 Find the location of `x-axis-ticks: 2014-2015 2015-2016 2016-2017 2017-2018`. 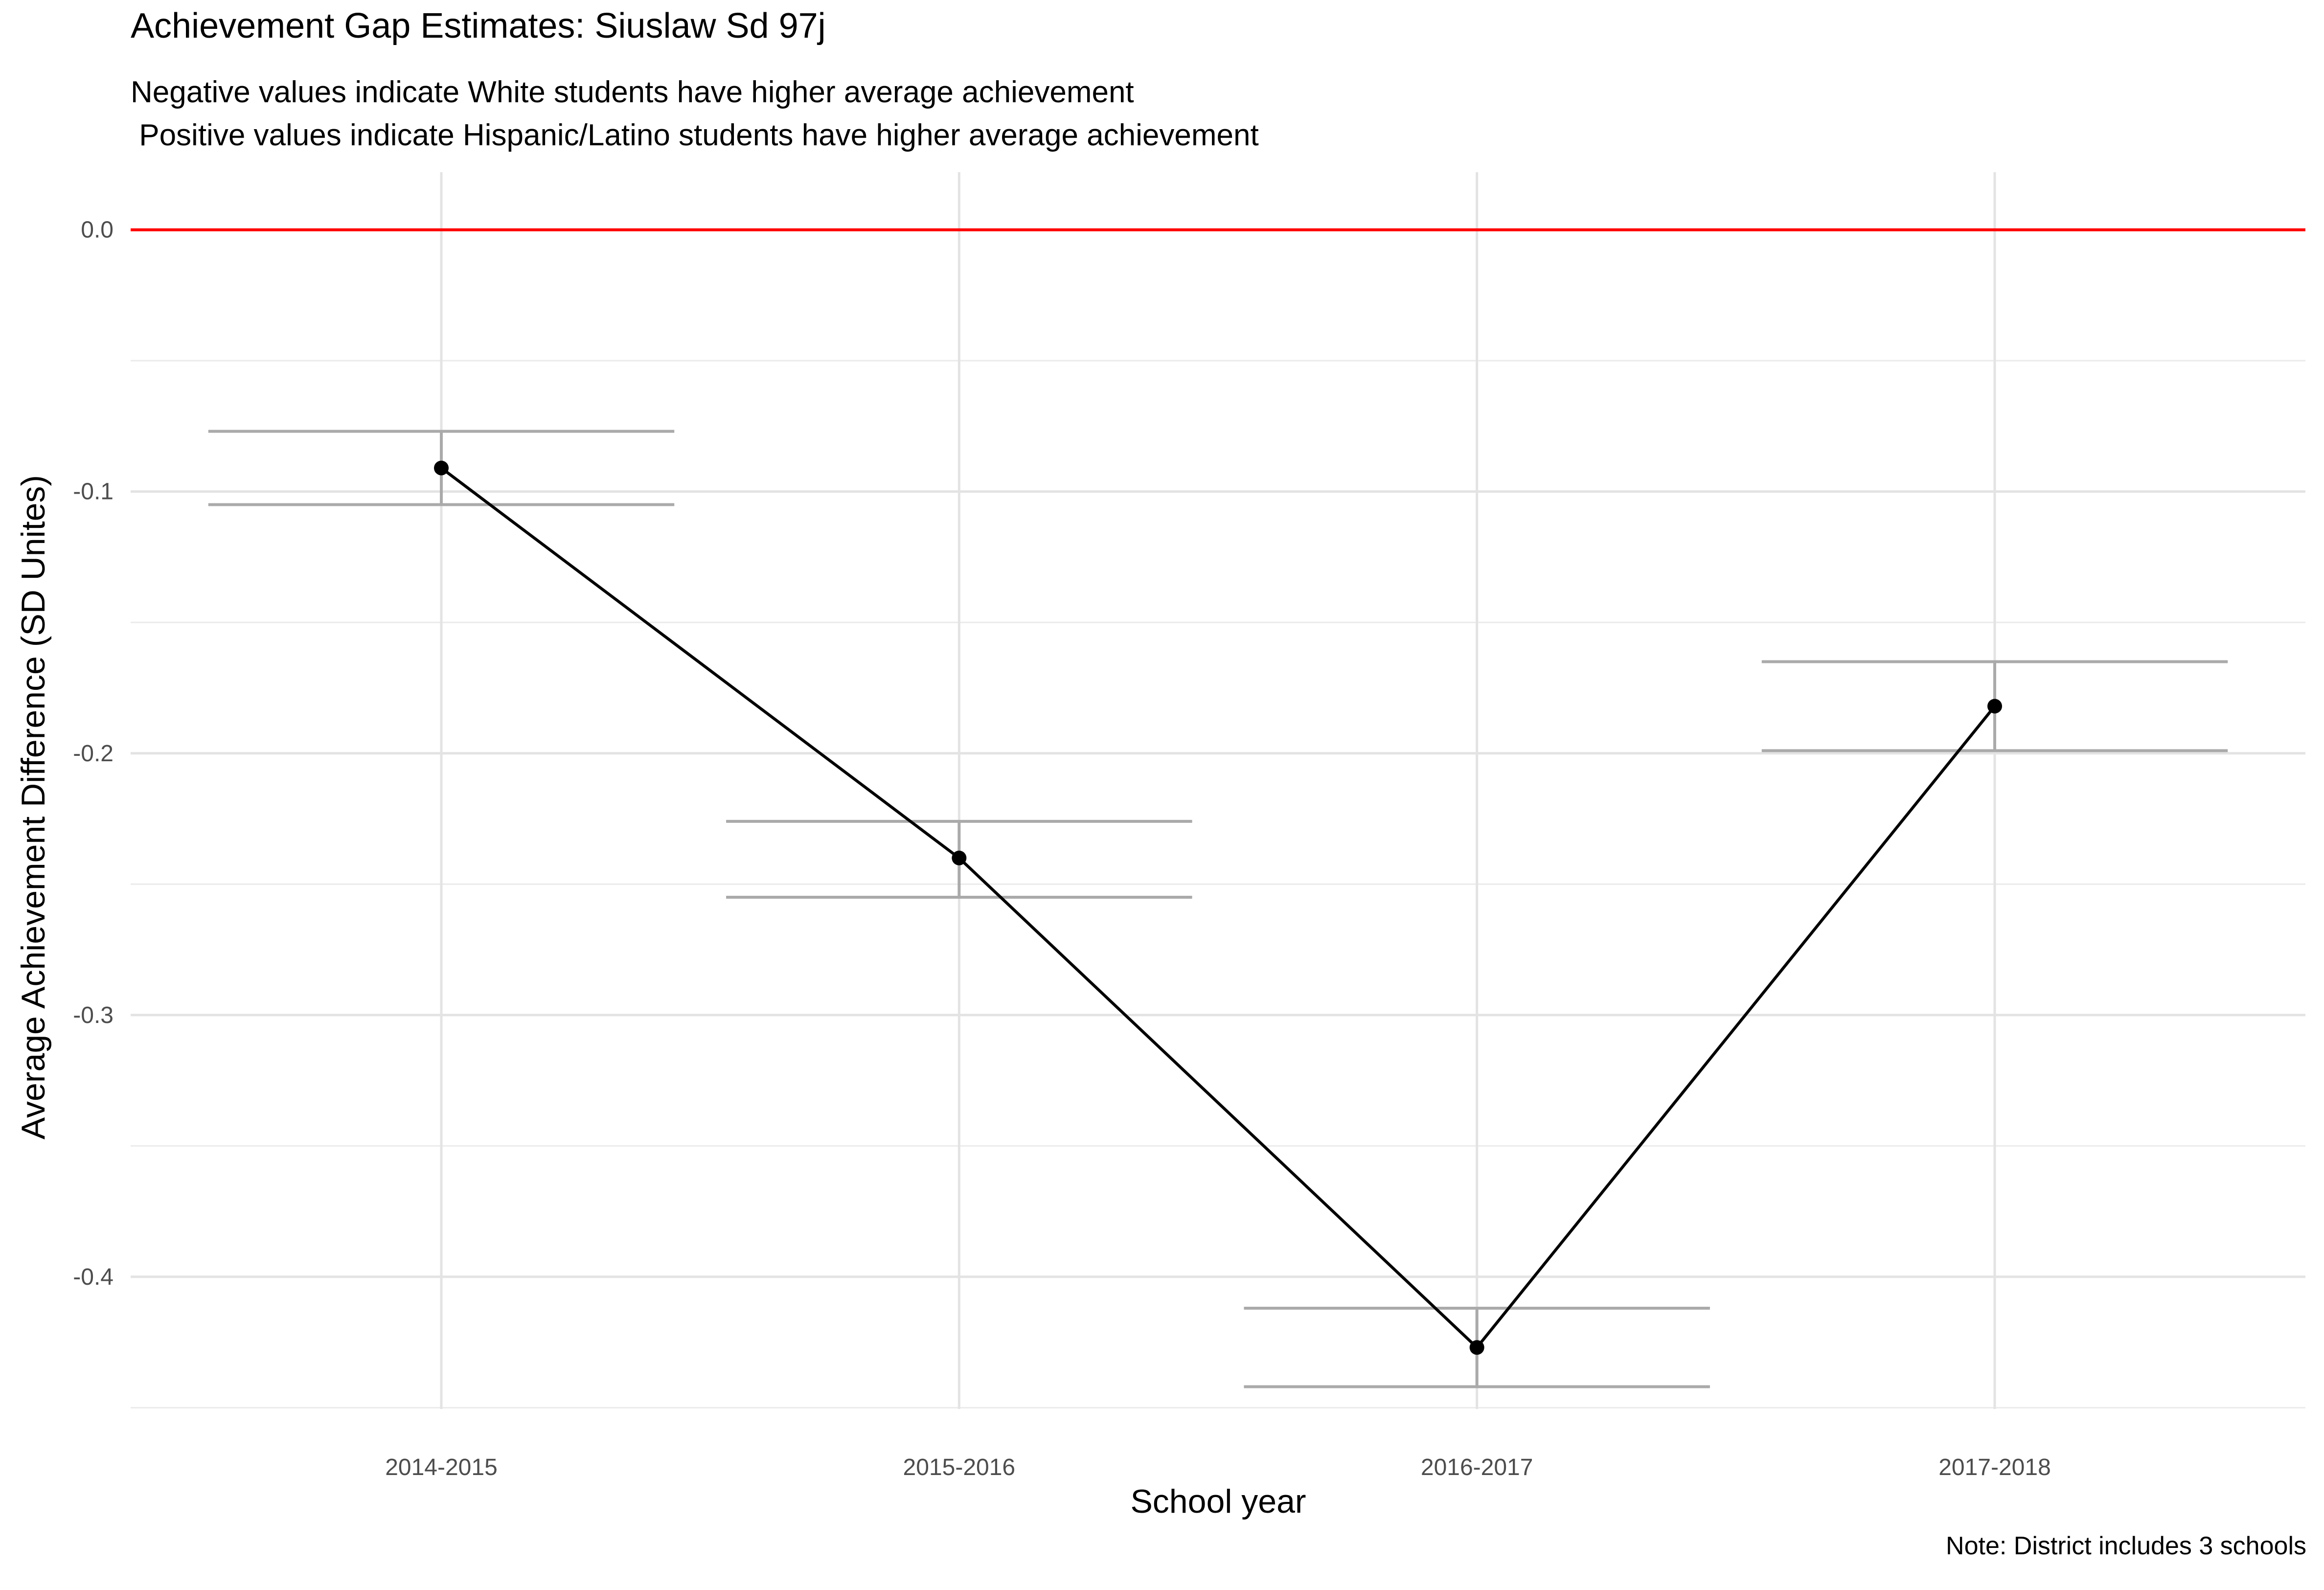

x-axis-ticks: 2014-2015 2015-2016 2016-2017 2017-2018 is located at coordinates (1218, 1467).